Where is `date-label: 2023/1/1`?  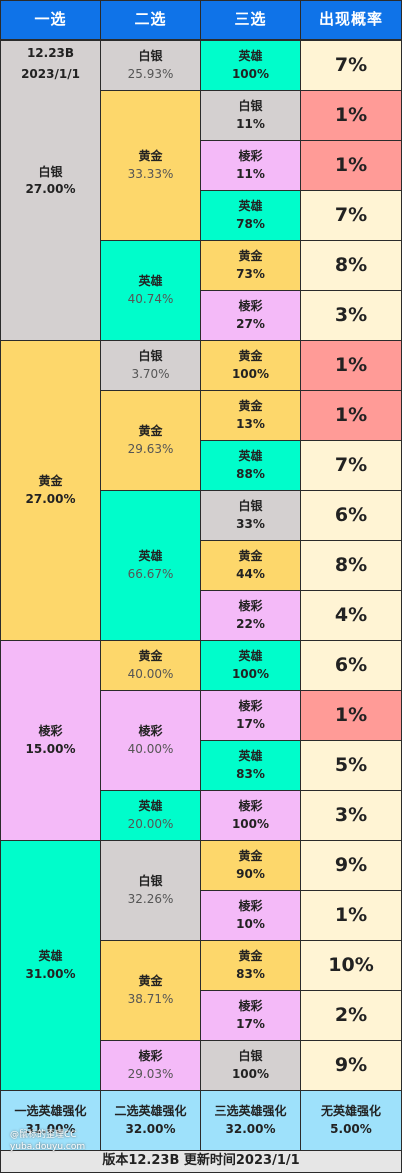
date-label: 2023/1/1 is located at coordinates (50, 74).